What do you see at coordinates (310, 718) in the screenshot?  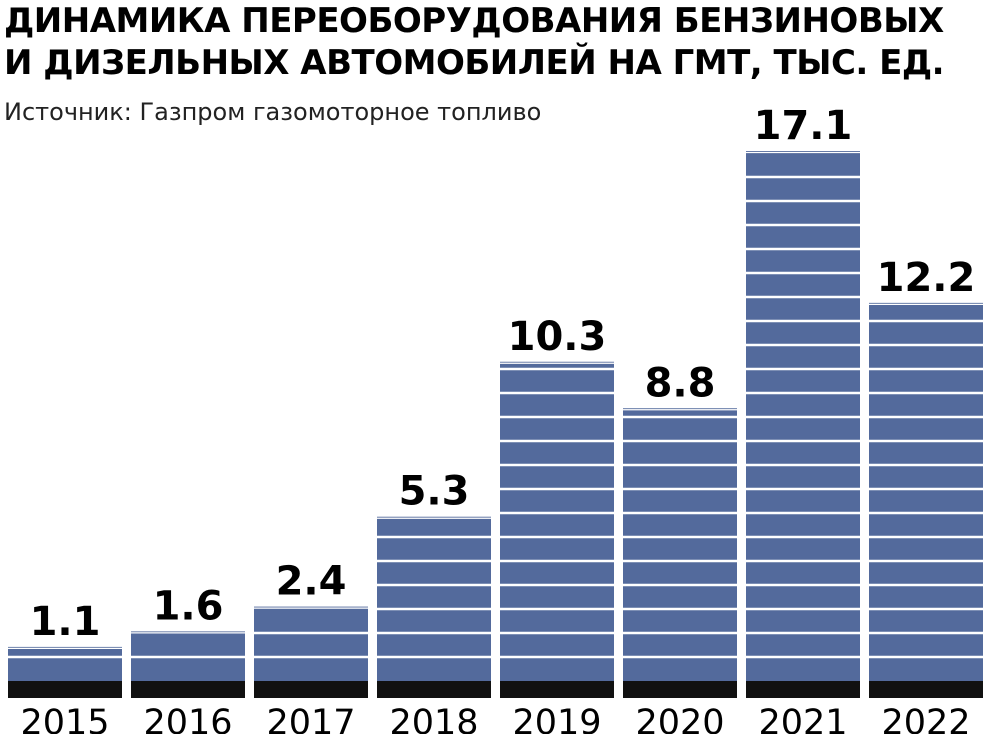 I see `x-tick-label: 2017` at bounding box center [310, 718].